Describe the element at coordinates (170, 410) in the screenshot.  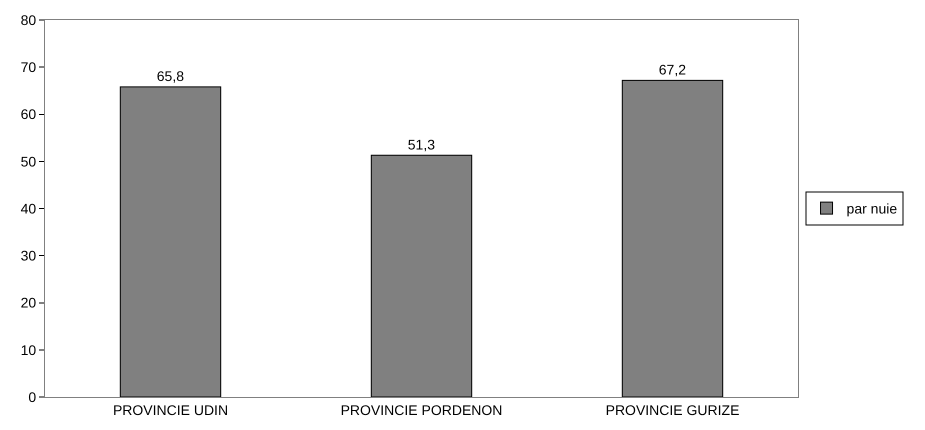
I see `x-tick-label: PROVINCIE UDIN` at that location.